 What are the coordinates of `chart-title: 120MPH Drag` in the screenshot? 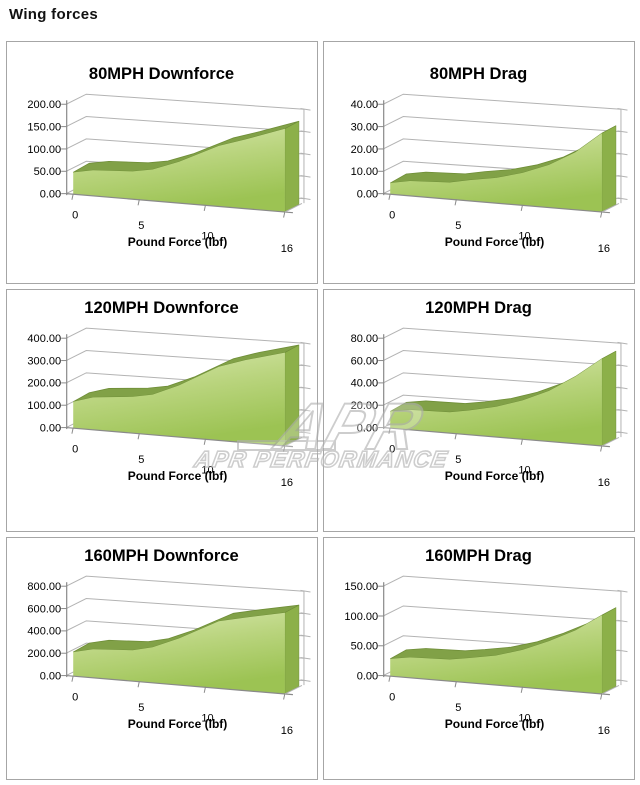 It's located at (478, 307).